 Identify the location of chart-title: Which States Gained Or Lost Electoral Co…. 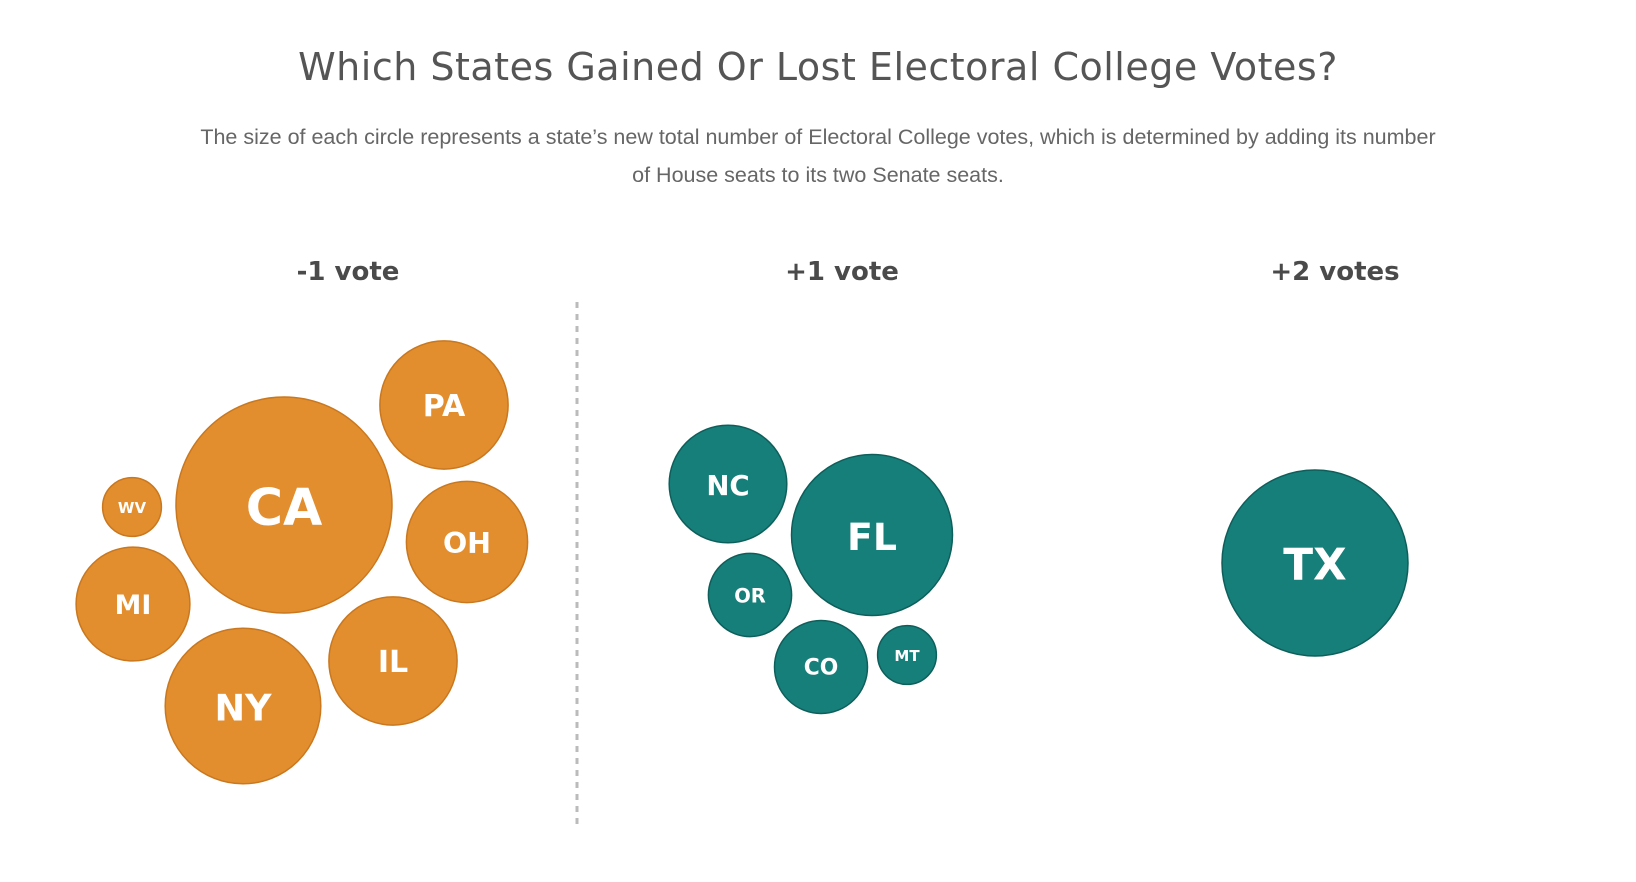
(818, 67).